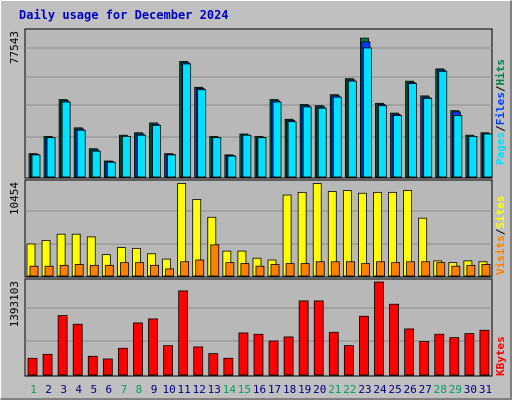  Describe the element at coordinates (304, 389) in the screenshot. I see `day-label: 19` at that location.